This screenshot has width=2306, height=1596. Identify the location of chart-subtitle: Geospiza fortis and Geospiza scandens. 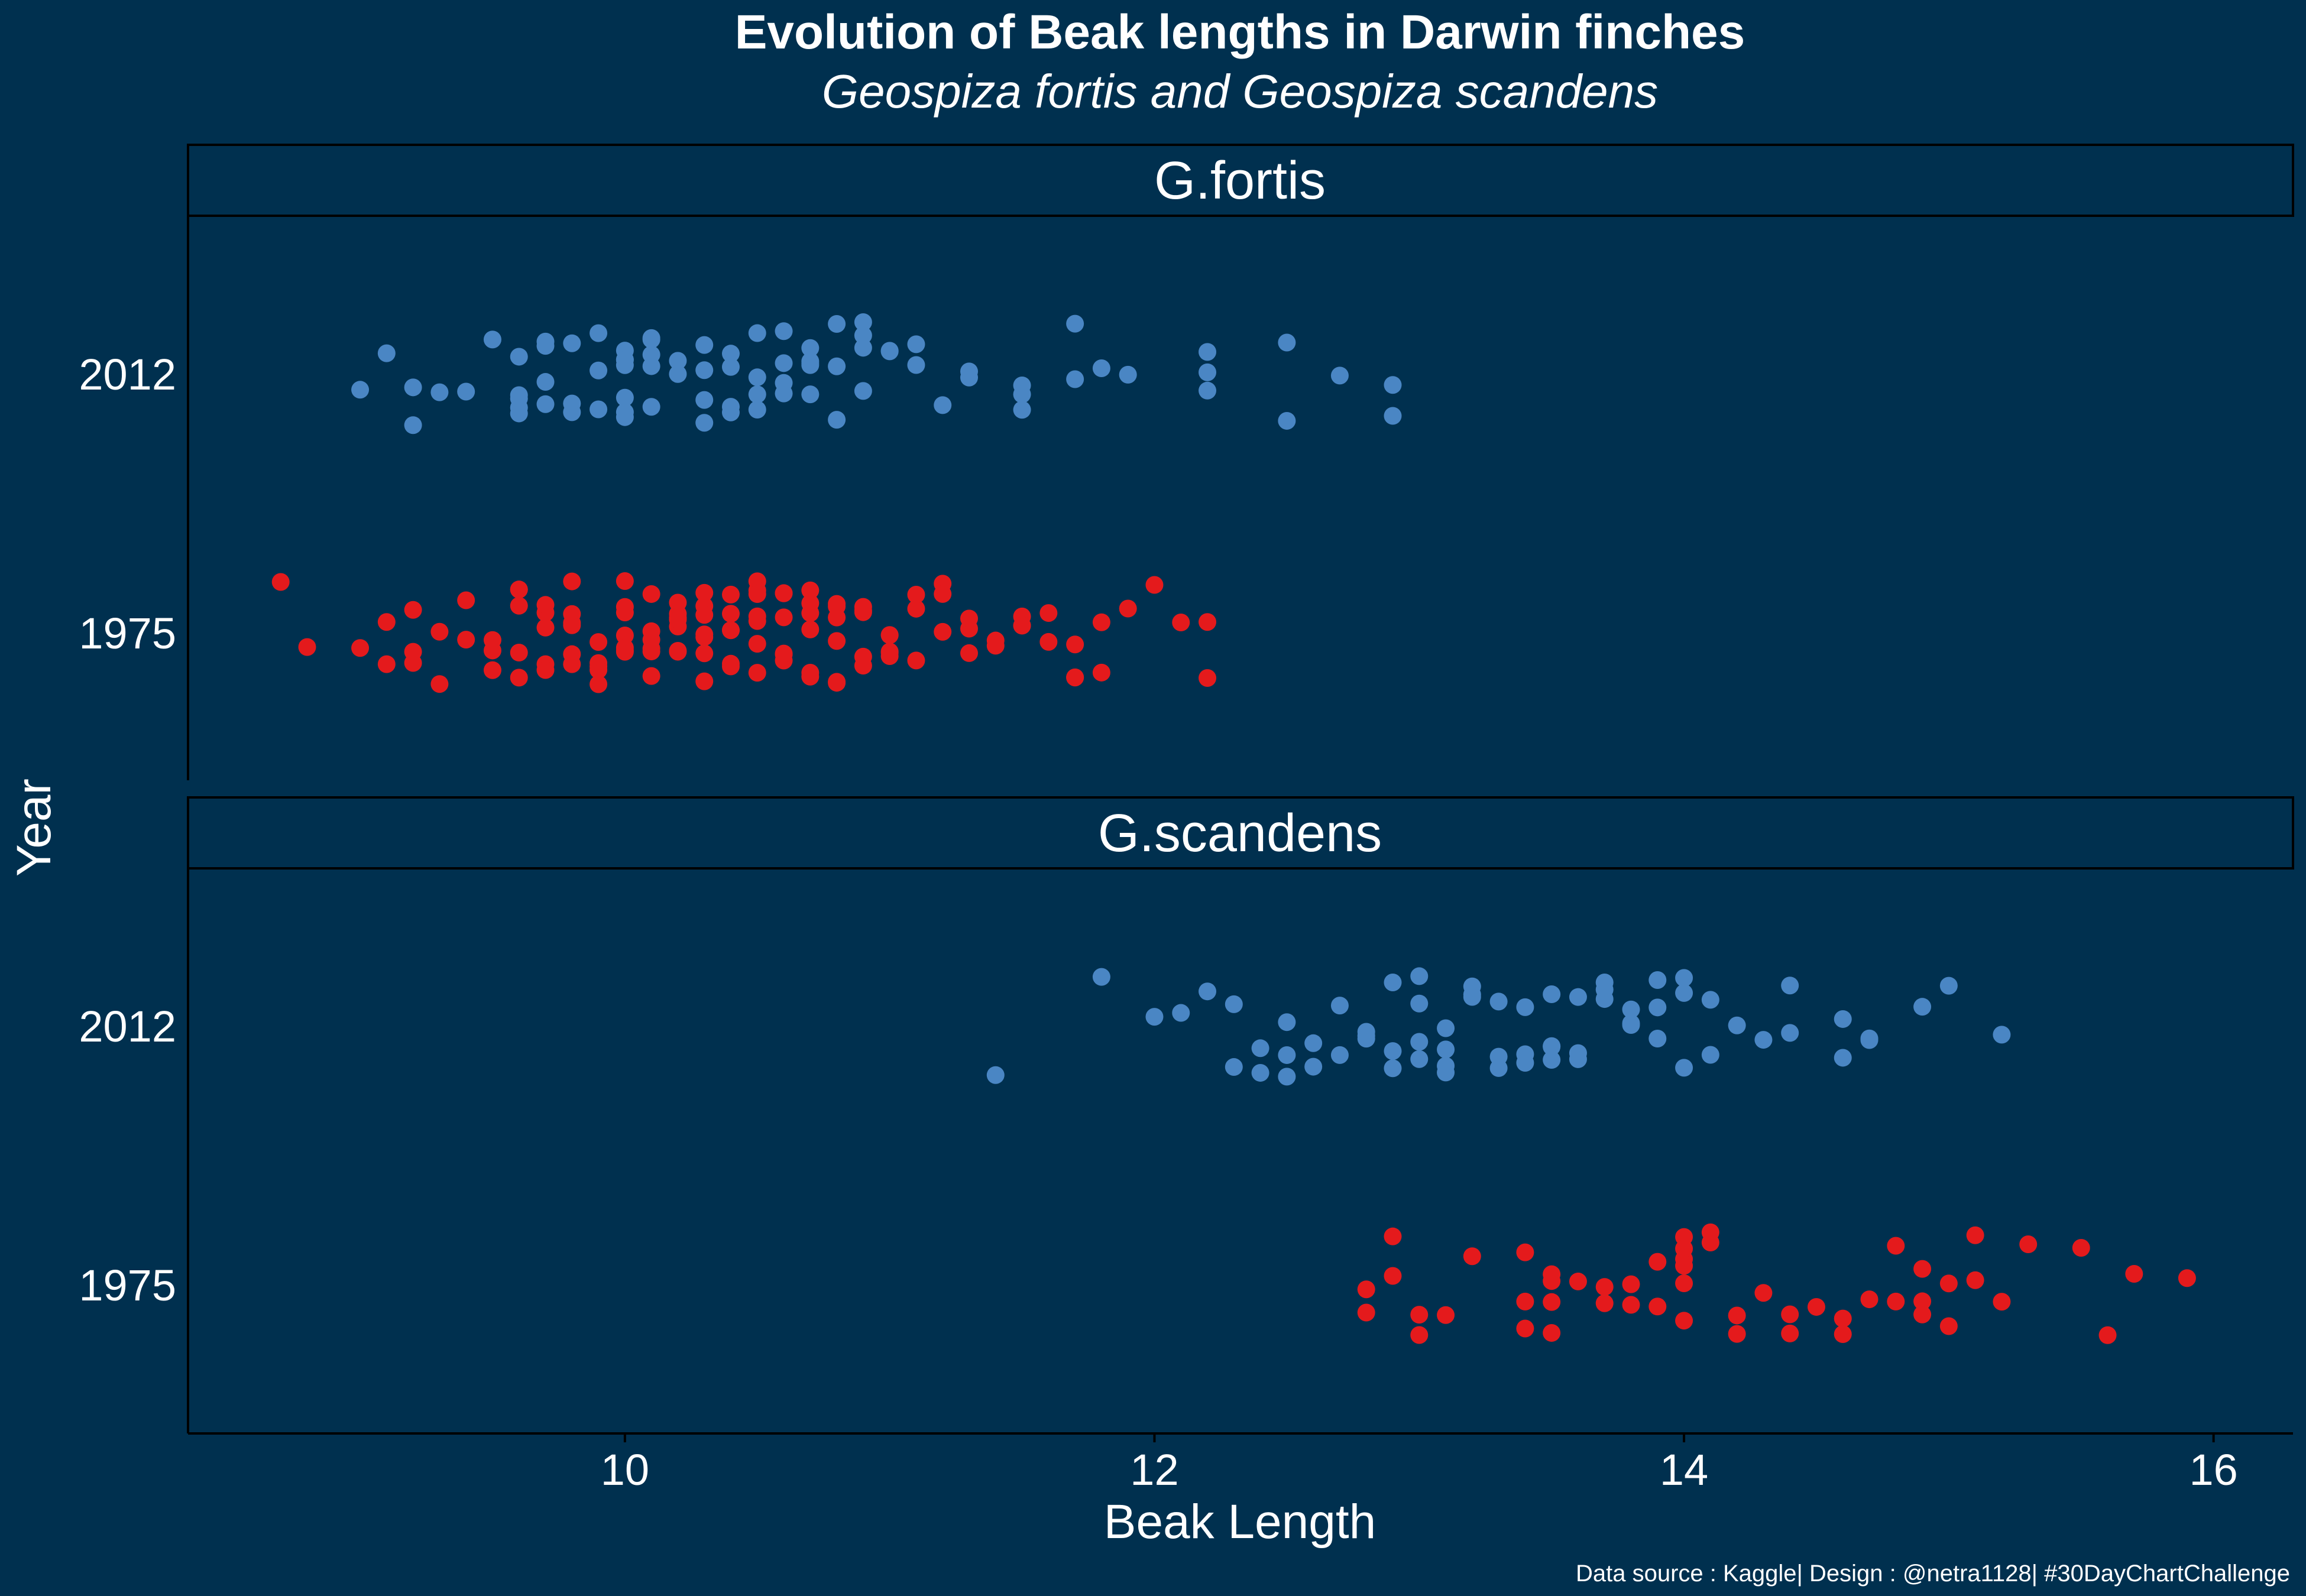
(1240, 91).